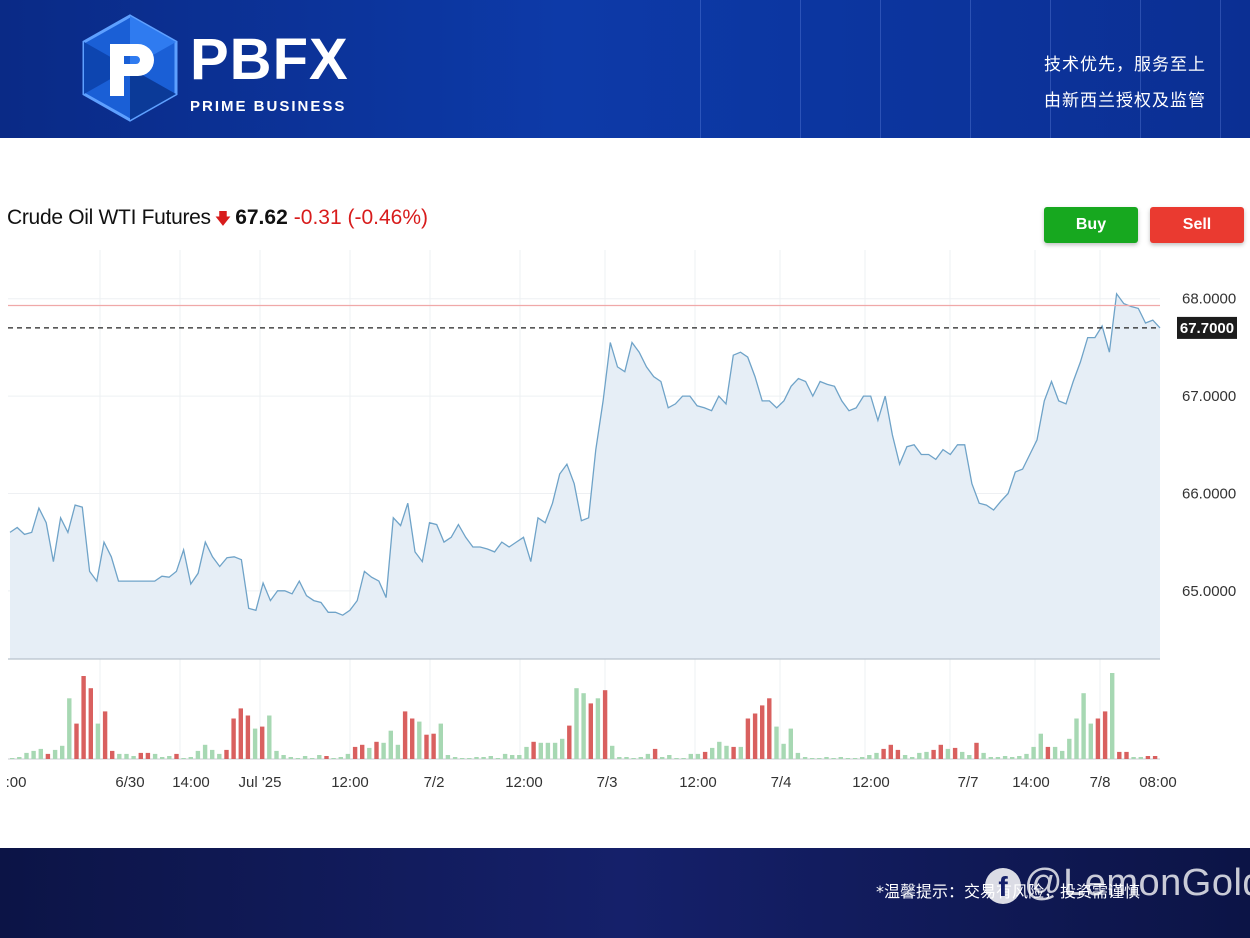 This screenshot has width=1250, height=938. Describe the element at coordinates (1091, 225) in the screenshot. I see `buy-button: Buy` at that location.